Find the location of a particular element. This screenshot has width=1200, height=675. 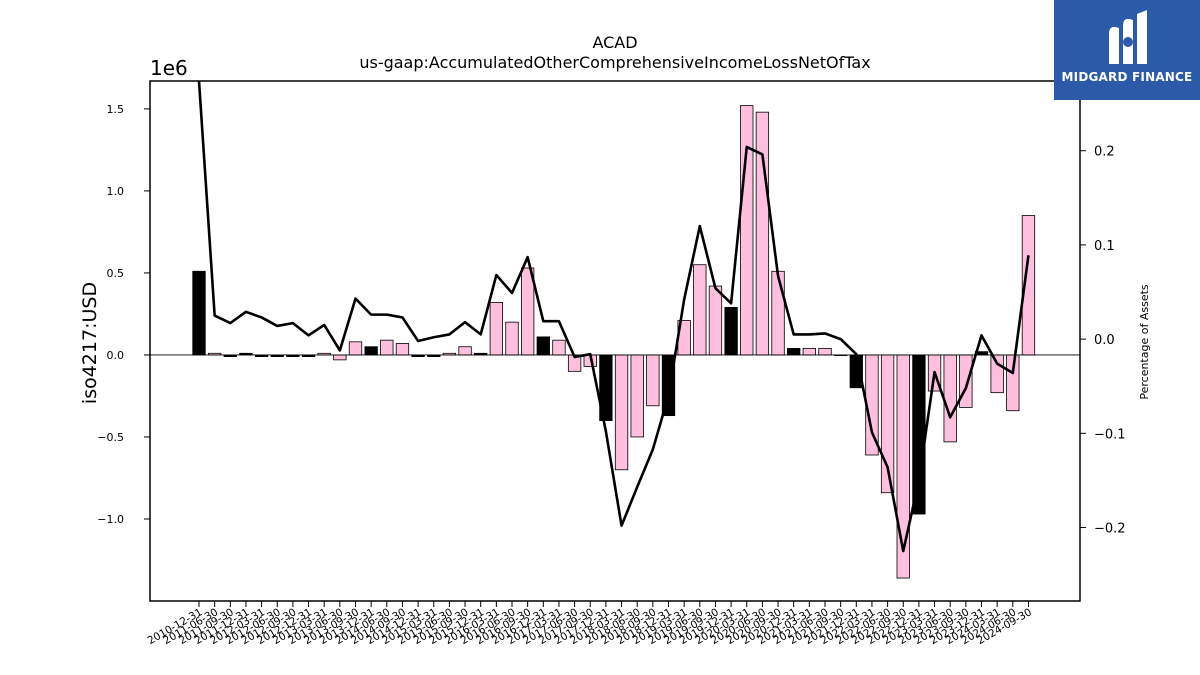

brand-logo: MIDGARD FINANCE is located at coordinates (1127, 50).